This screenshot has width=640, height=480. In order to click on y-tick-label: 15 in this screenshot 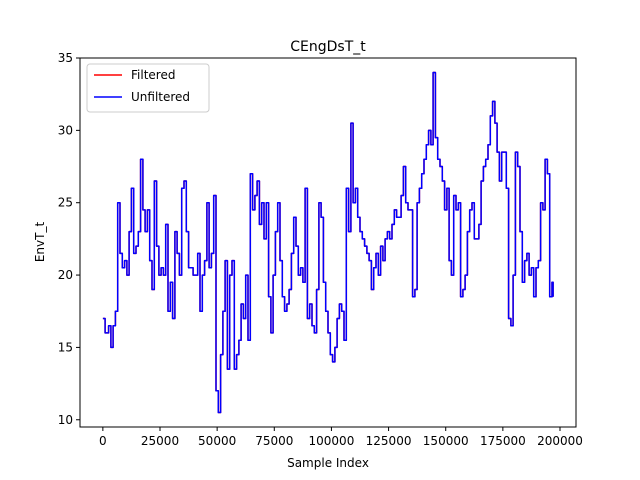, I will do `click(65, 347)`.